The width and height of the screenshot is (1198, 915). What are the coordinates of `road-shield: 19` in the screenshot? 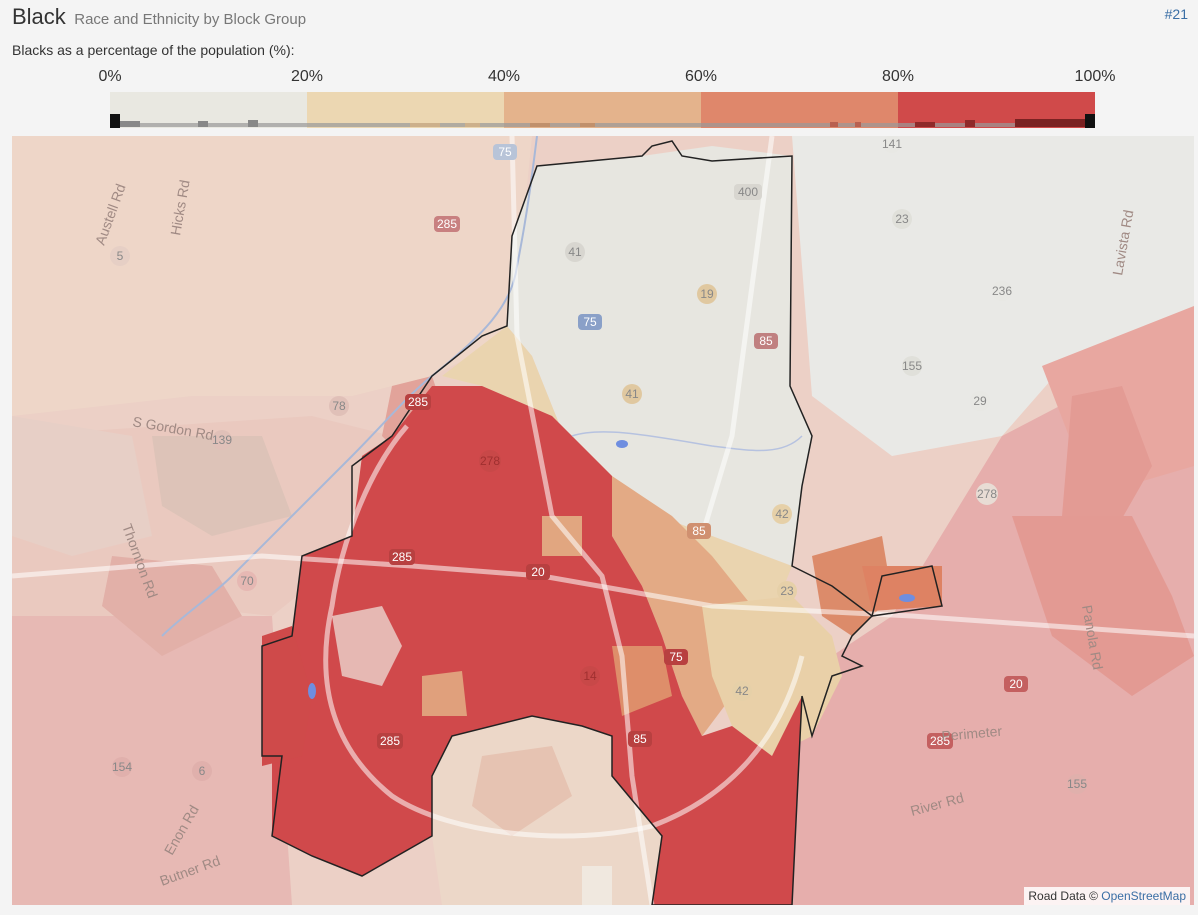 It's located at (707, 294).